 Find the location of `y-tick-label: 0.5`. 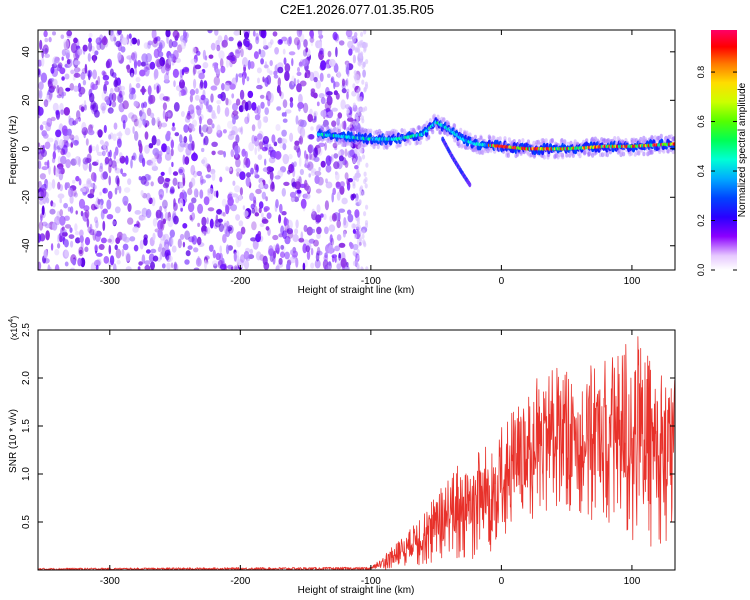

y-tick-label: 0.5 is located at coordinates (26, 522).